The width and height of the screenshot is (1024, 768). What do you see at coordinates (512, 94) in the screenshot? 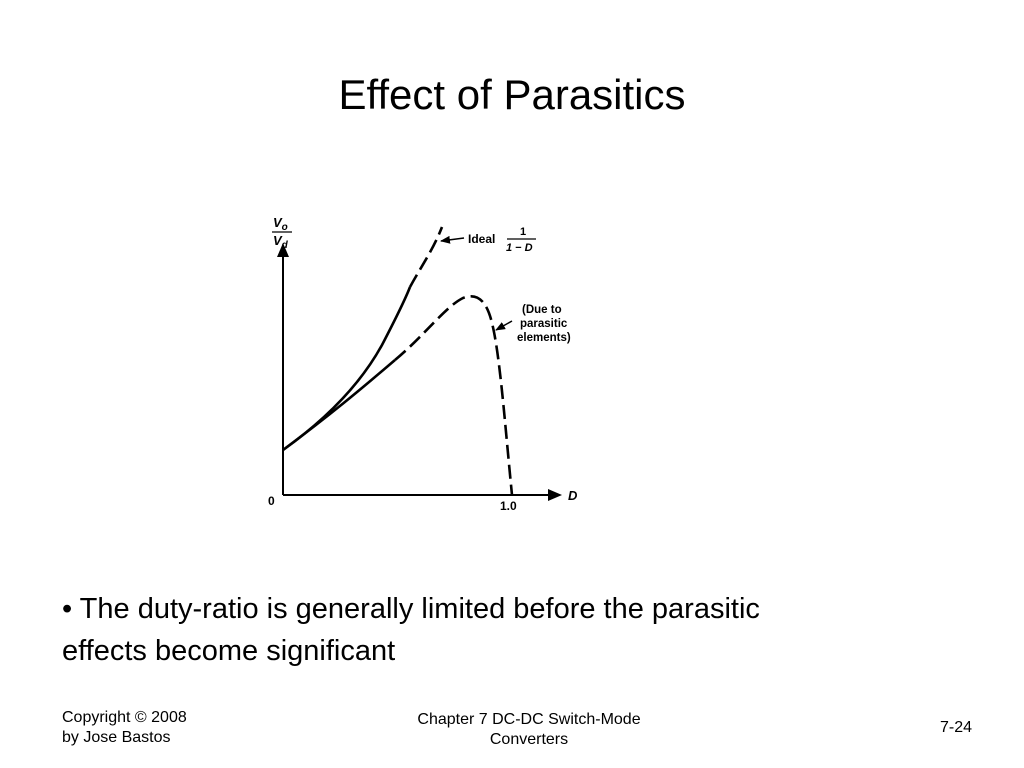
I see `slide-title: Effect of Parasitics` at bounding box center [512, 94].